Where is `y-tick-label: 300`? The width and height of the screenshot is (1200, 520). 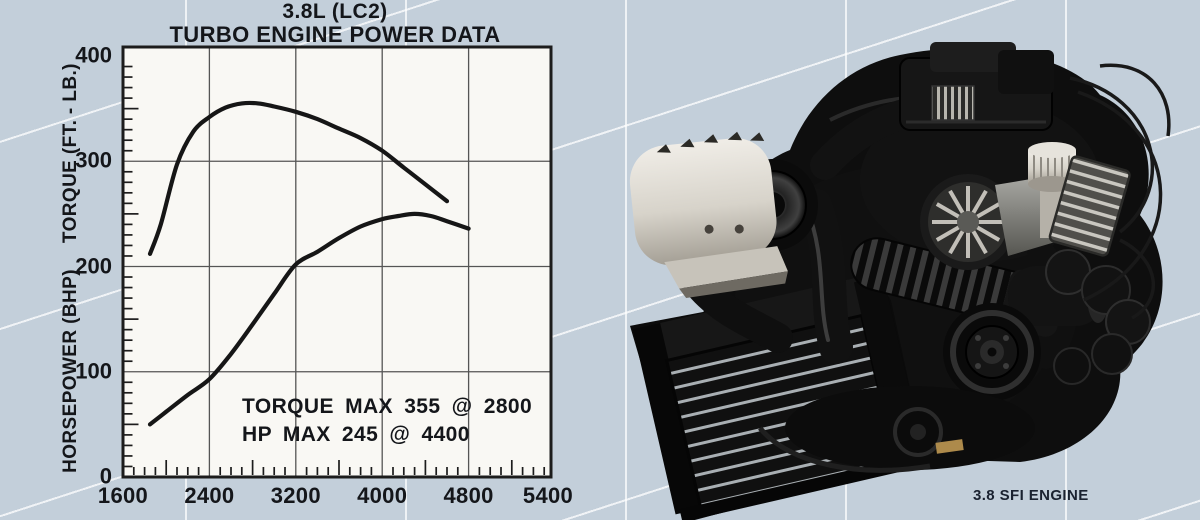
y-tick-label: 300 is located at coordinates (93, 160).